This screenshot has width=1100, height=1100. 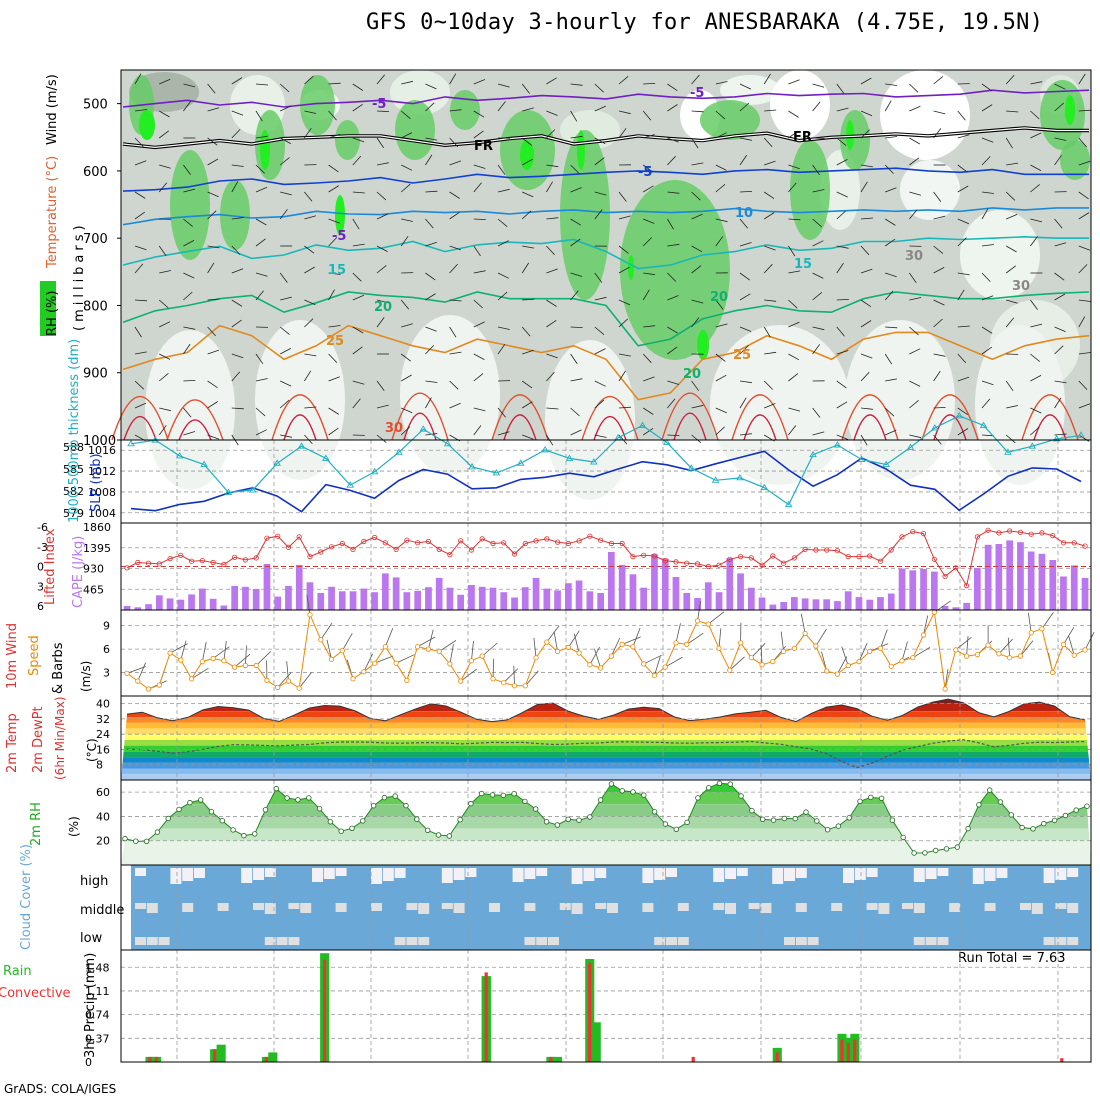 I want to click on precip-legend-total: Total / Rain, so click(x=16, y=971).